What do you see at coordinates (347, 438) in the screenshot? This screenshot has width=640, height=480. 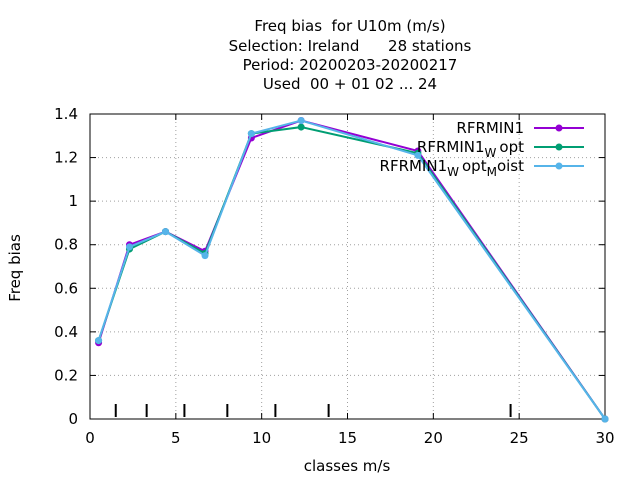 I see `x-tick-label: 15` at bounding box center [347, 438].